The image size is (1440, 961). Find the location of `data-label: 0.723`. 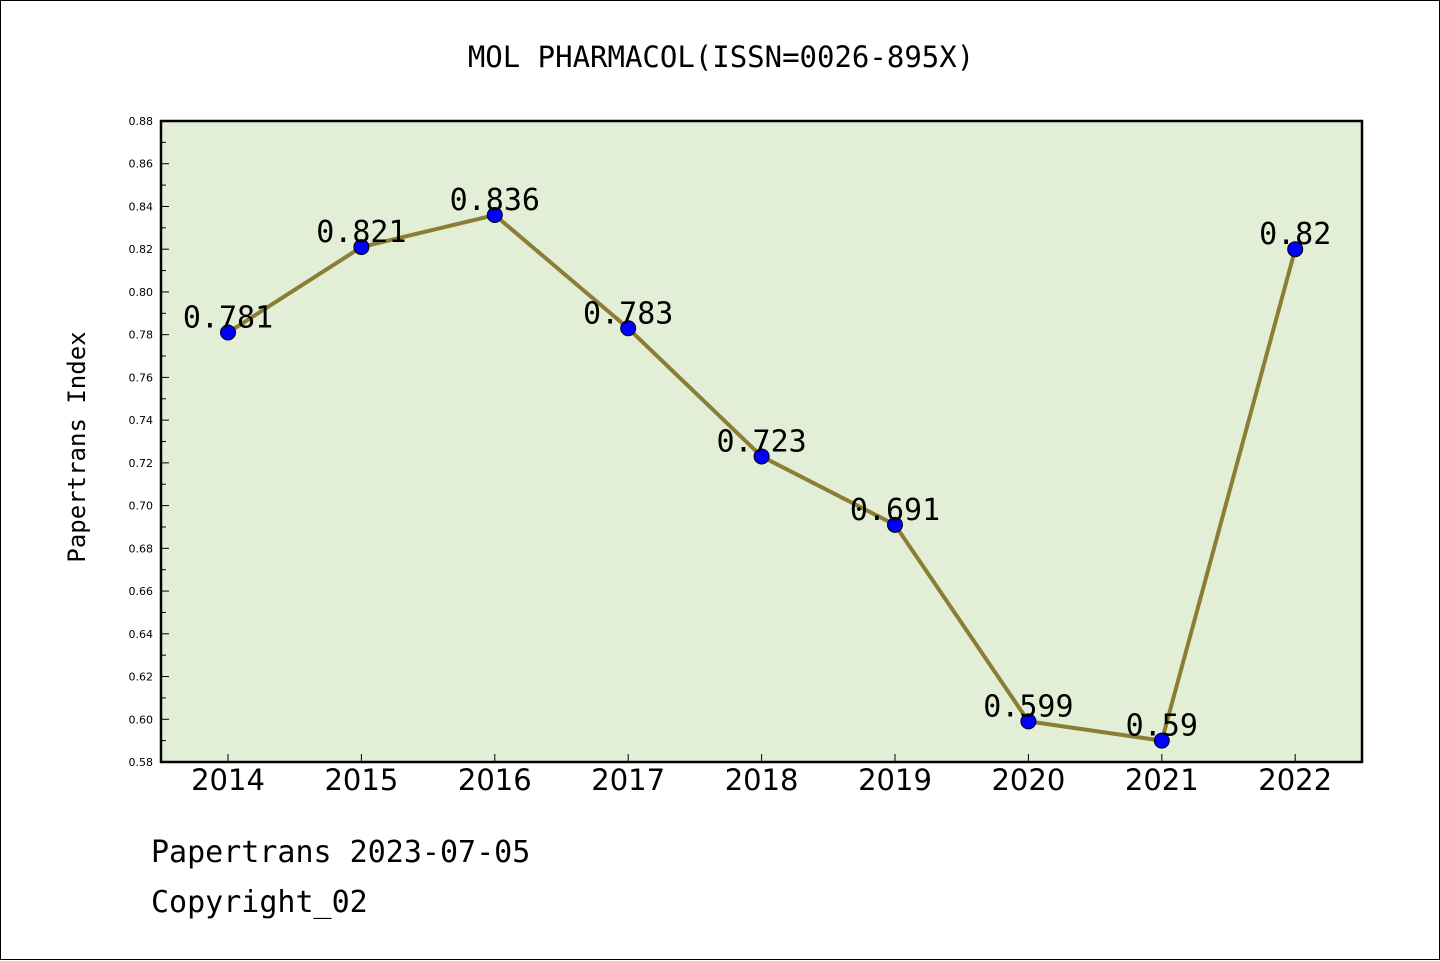

data-label: 0.723 is located at coordinates (761, 441).